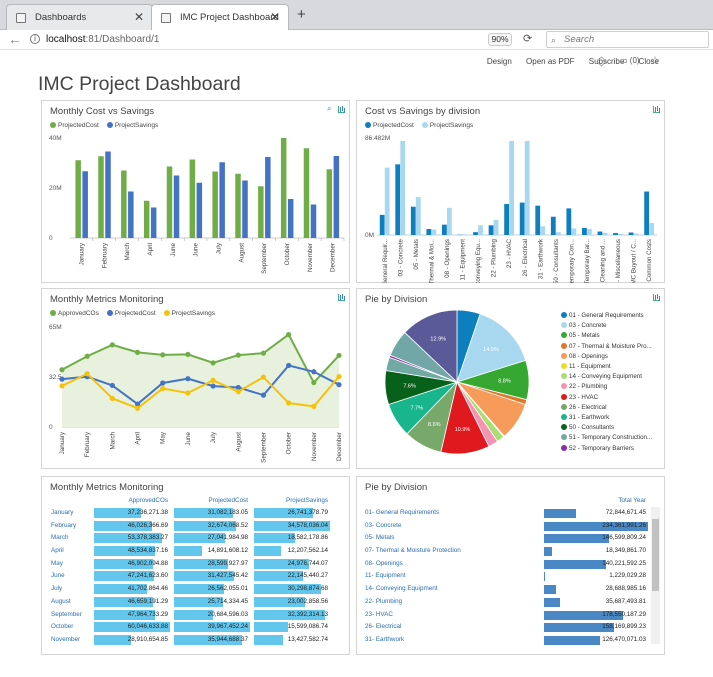  What do you see at coordinates (400, 257) in the screenshot?
I see `x-tick-label: 03 - Concrete` at bounding box center [400, 257].